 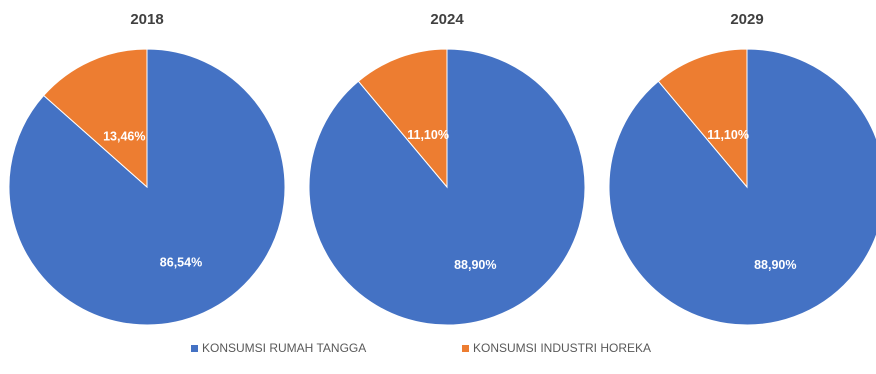 I want to click on legend-label: KONSUMSI INDUSTRI HOREKA, so click(x=562, y=348).